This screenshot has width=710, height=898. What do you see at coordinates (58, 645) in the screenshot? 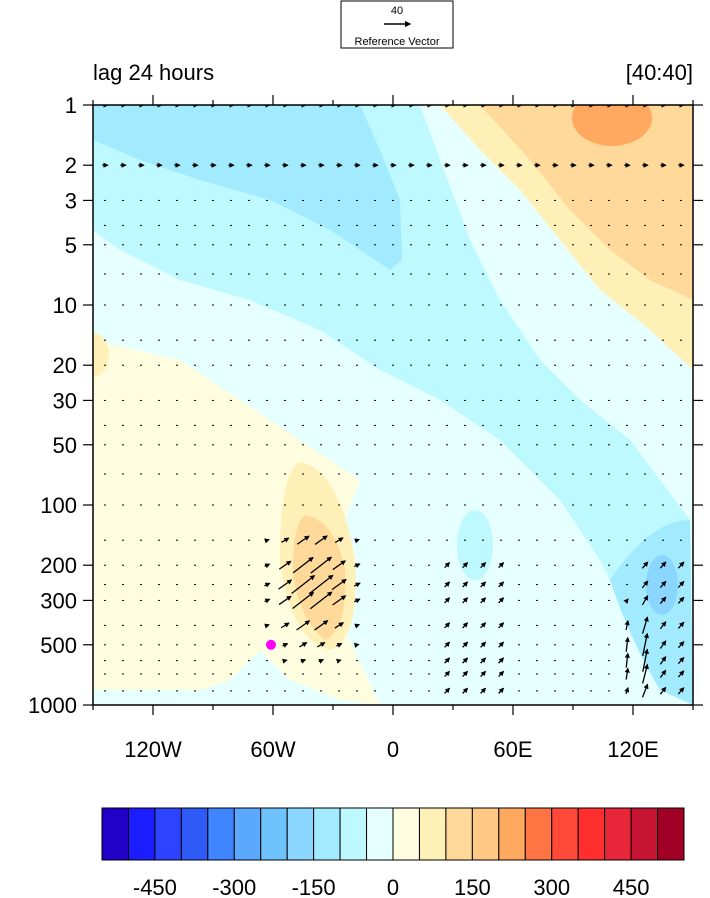
I see `y-tick-label: 500` at bounding box center [58, 645].